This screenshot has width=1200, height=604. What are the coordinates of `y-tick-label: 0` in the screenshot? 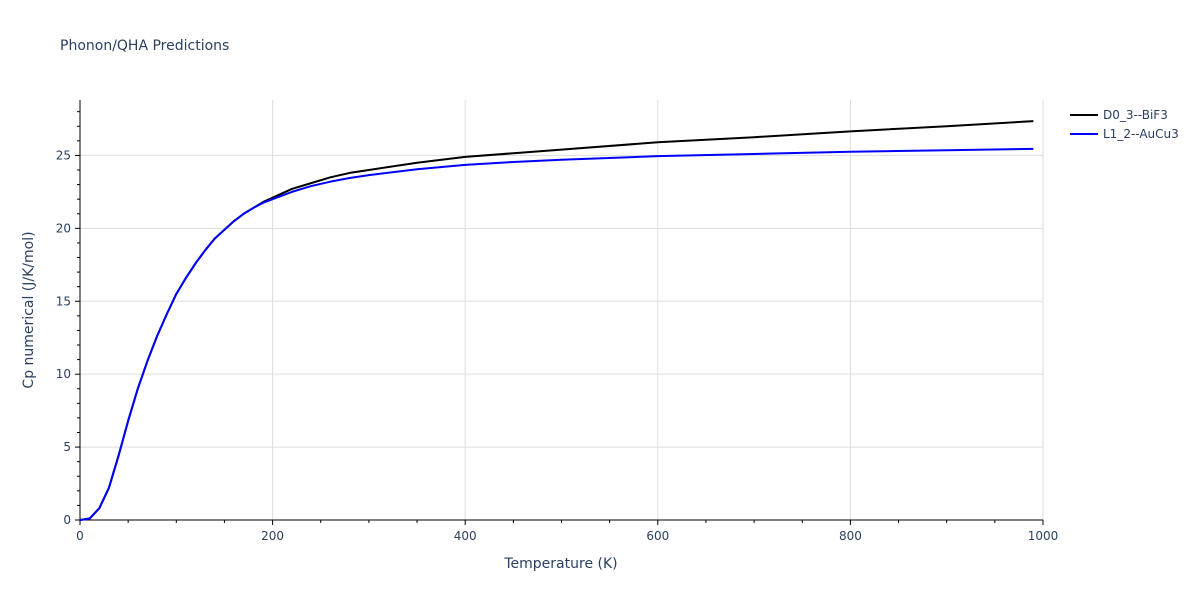 It's located at (67, 520).